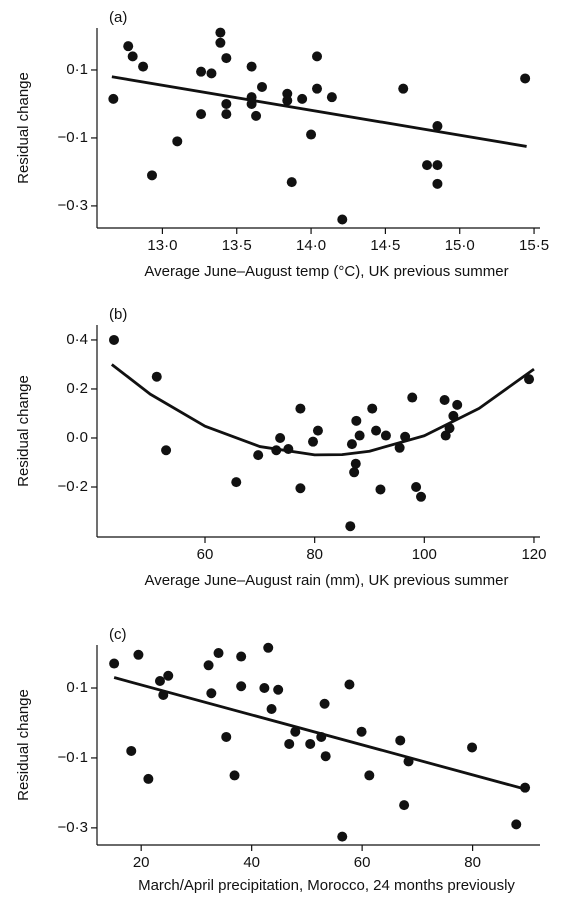 This screenshot has width=572, height=900. What do you see at coordinates (118, 17) in the screenshot?
I see `panel-label: (a)` at bounding box center [118, 17].